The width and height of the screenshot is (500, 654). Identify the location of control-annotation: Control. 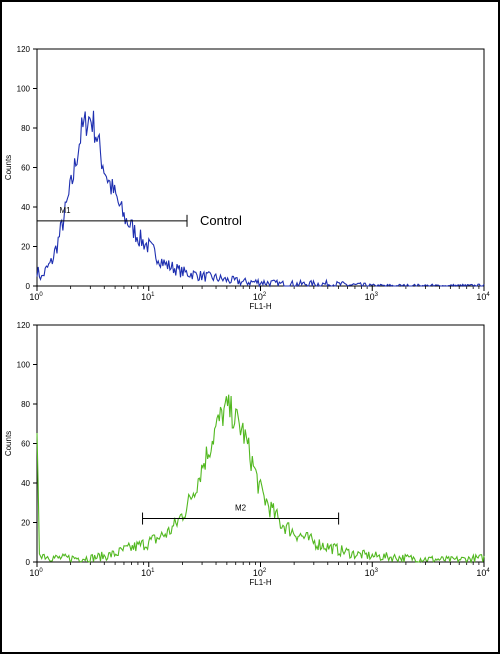
(221, 220).